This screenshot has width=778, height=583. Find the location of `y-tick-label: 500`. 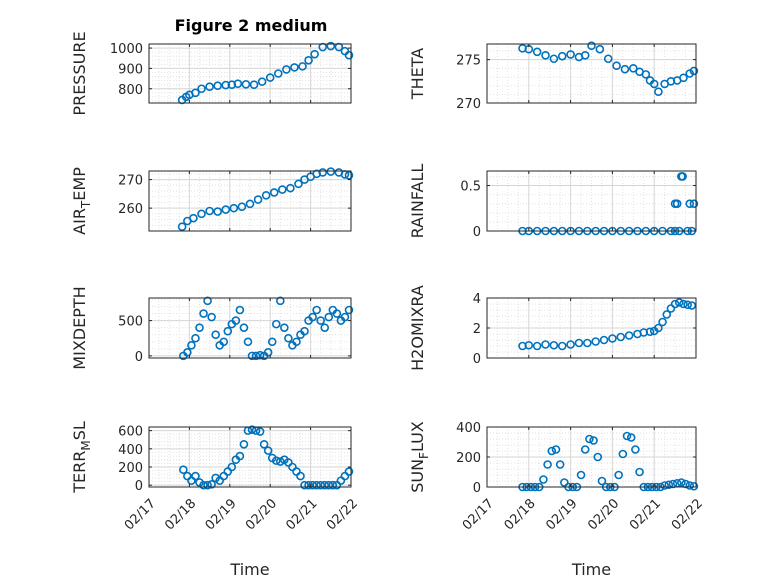

y-tick-label: 500 is located at coordinates (130, 322).